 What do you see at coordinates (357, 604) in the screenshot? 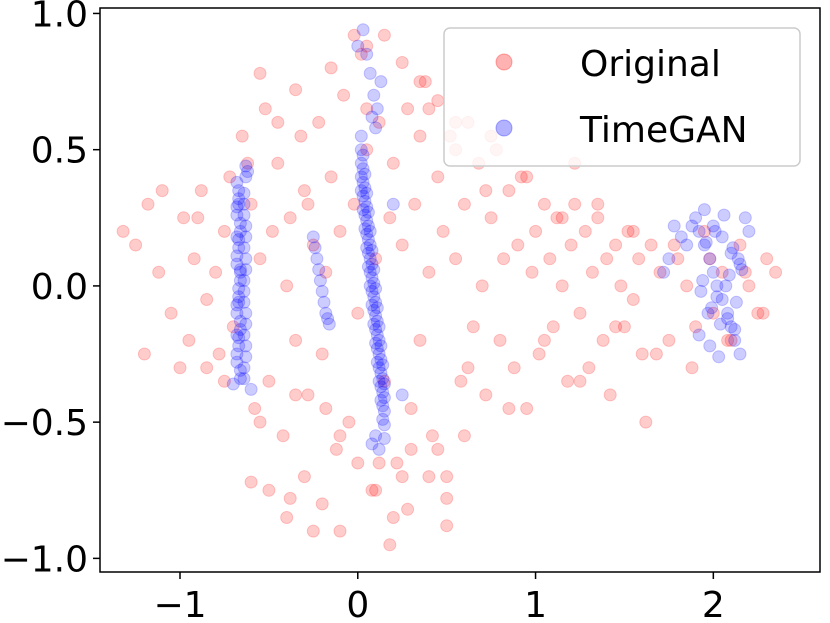
I see `x-tick-label: 0` at bounding box center [357, 604].